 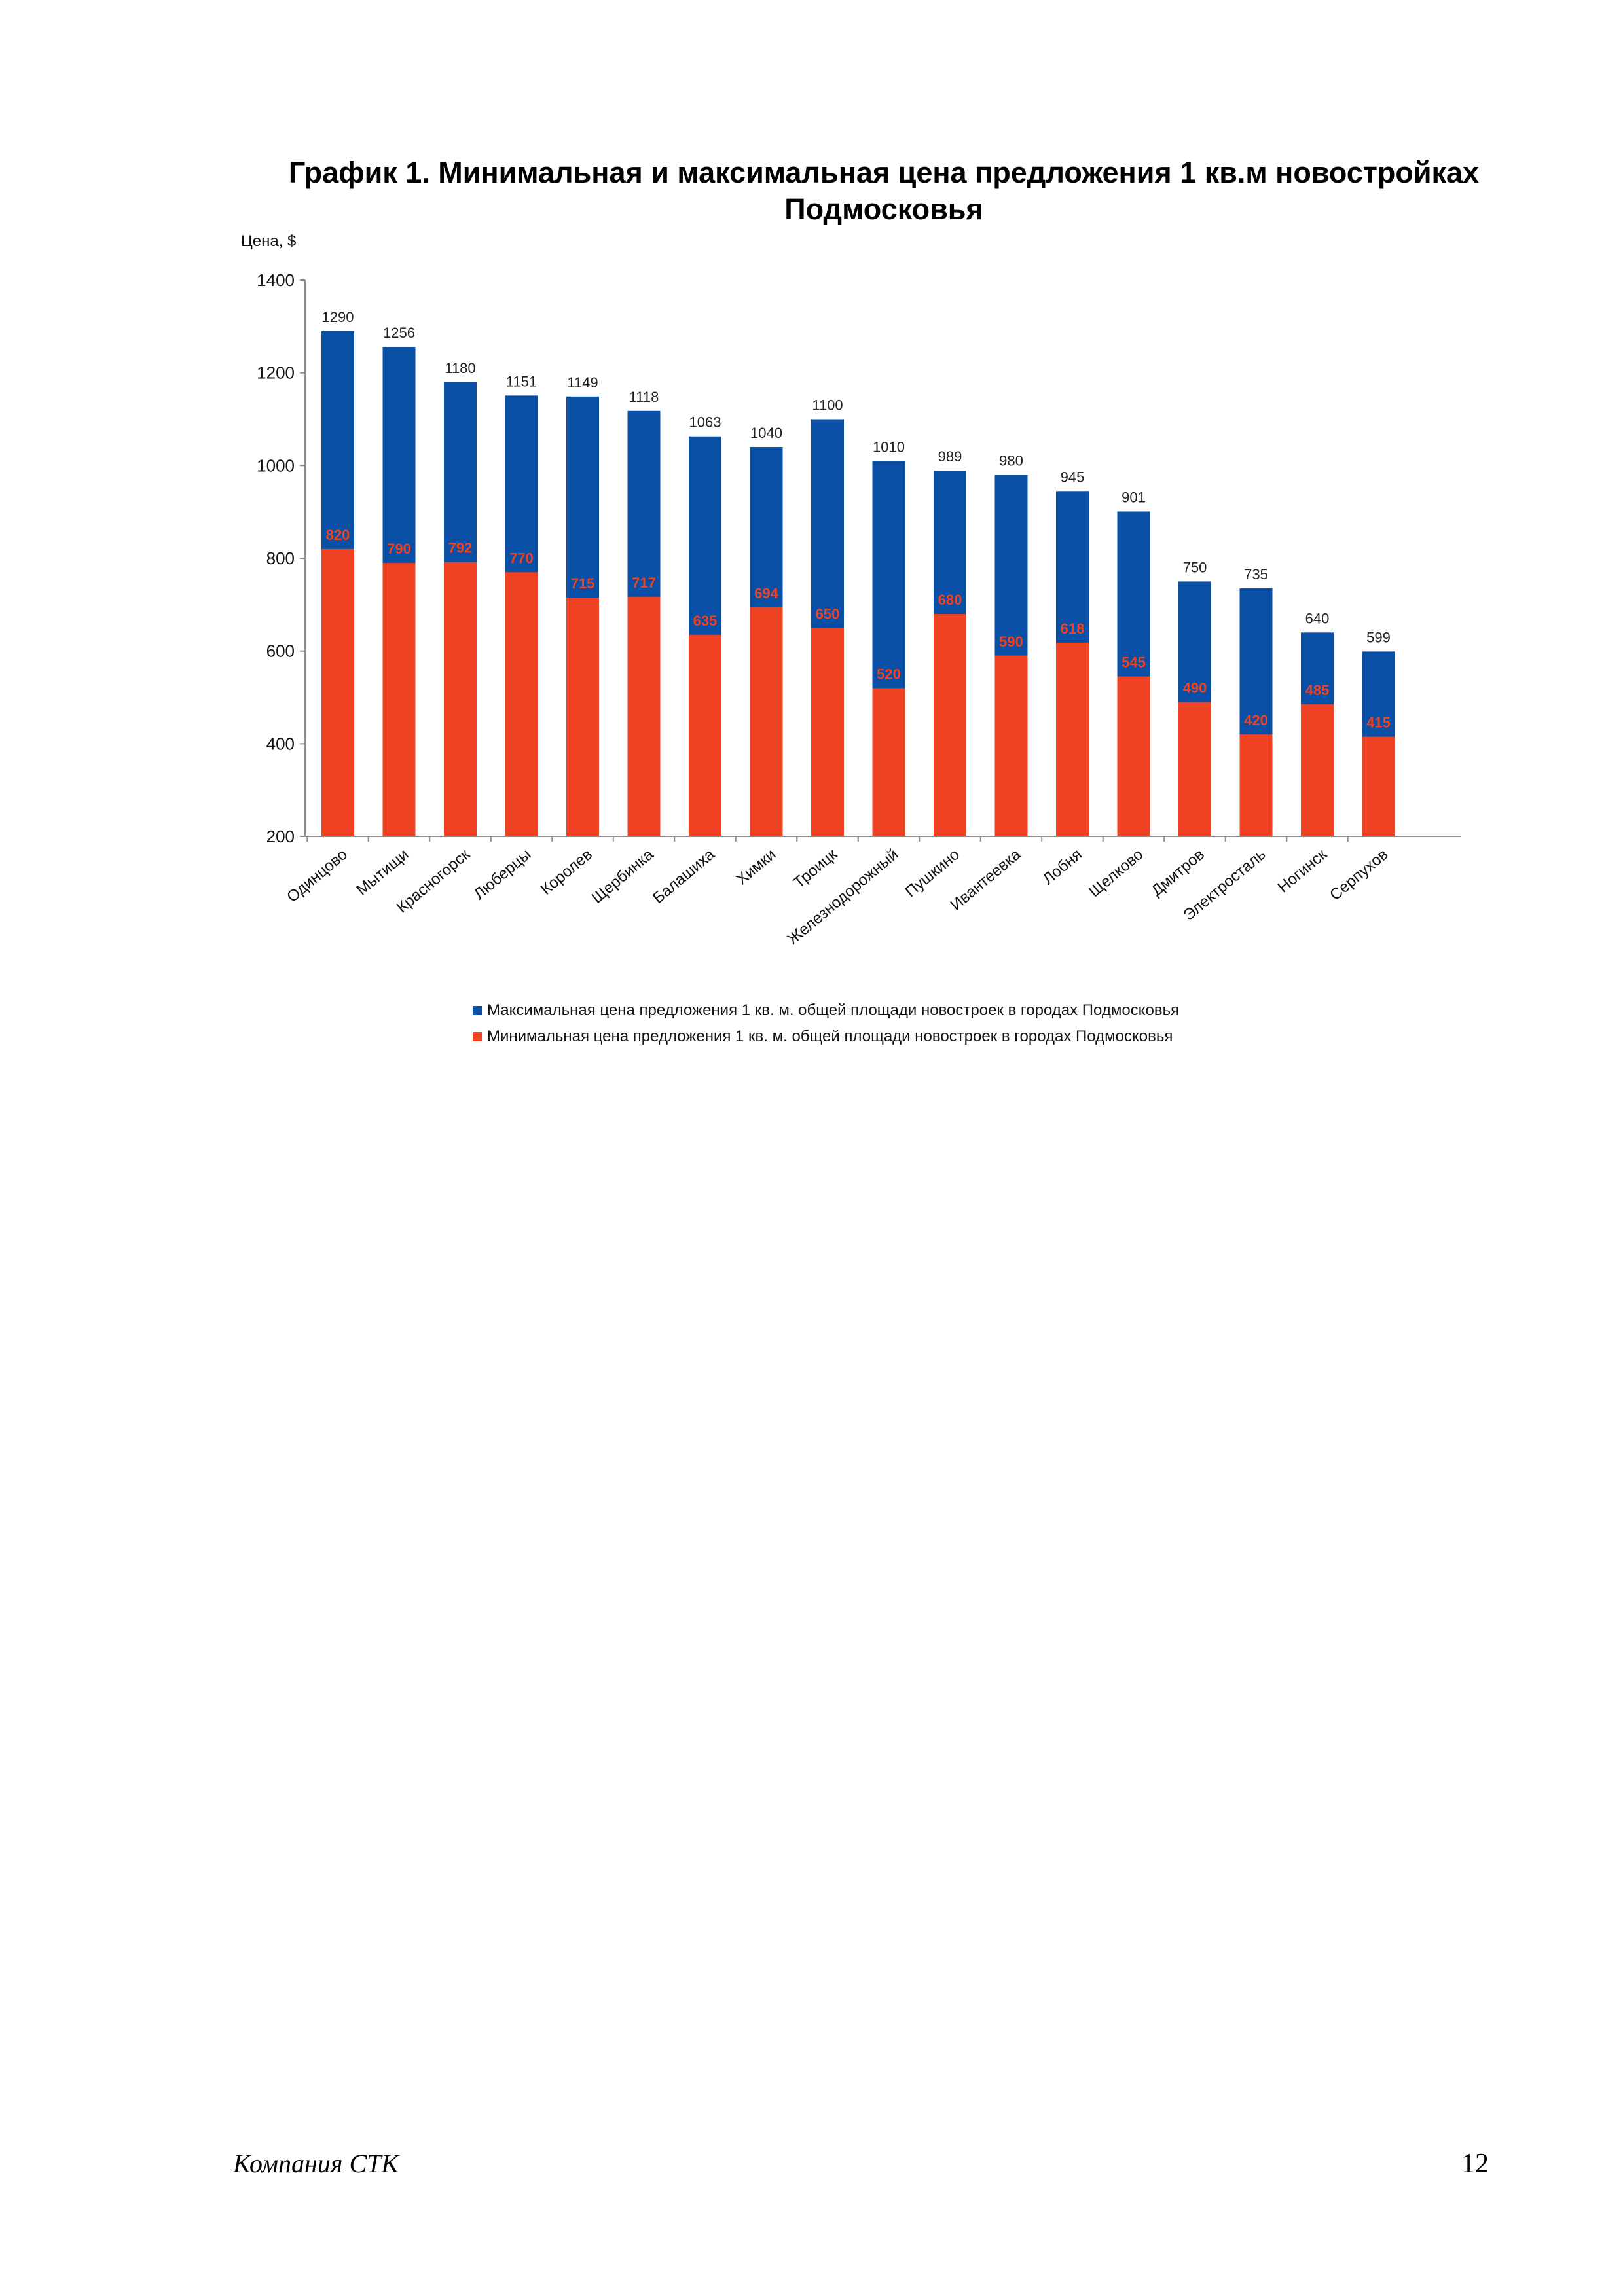 I want to click on category-label-6: Балашиха, so click(x=683, y=876).